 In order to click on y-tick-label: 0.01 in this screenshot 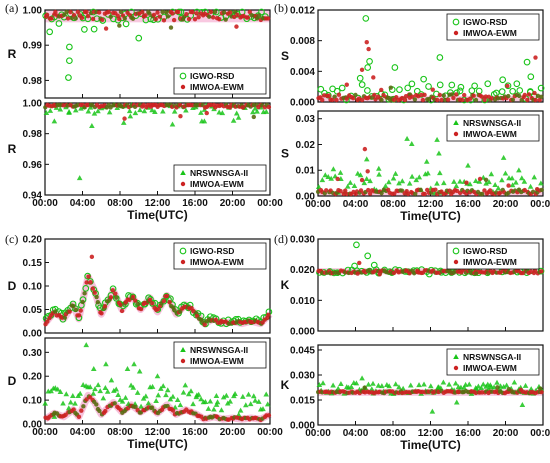, I will do `click(306, 171)`.